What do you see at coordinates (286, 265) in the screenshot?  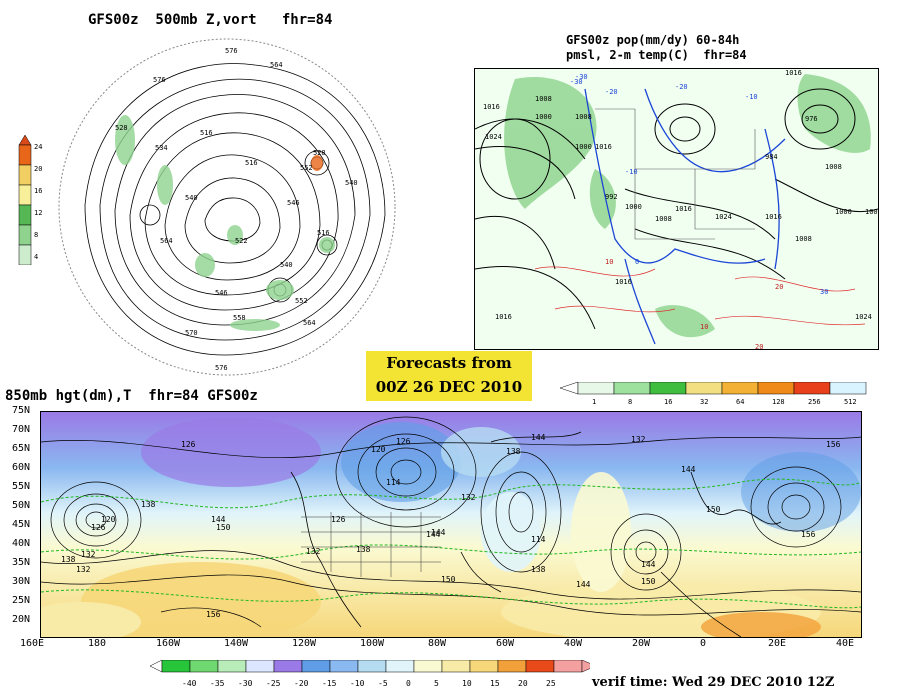 I see `polar-contour-label: 540` at bounding box center [286, 265].